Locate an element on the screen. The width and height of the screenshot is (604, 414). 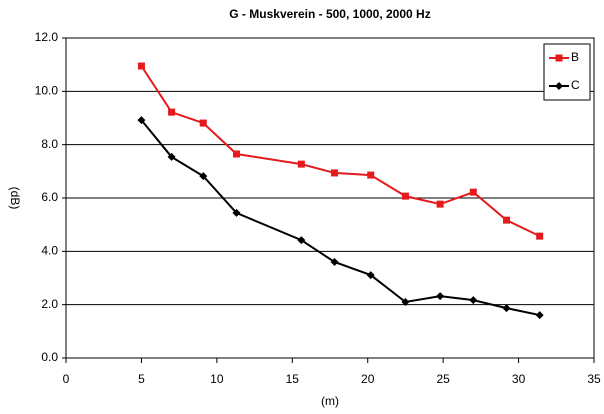
x-tick-label: 30 is located at coordinates (519, 379).